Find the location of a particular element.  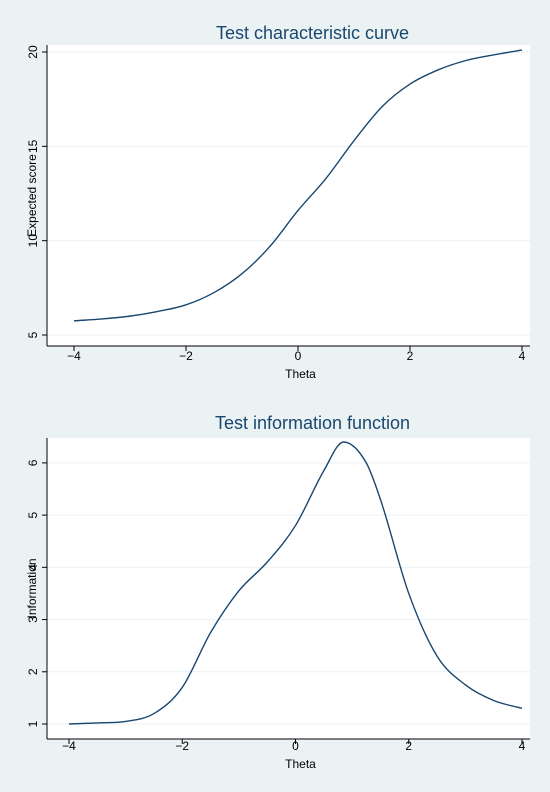

y-tick-label: 1 is located at coordinates (33, 723).